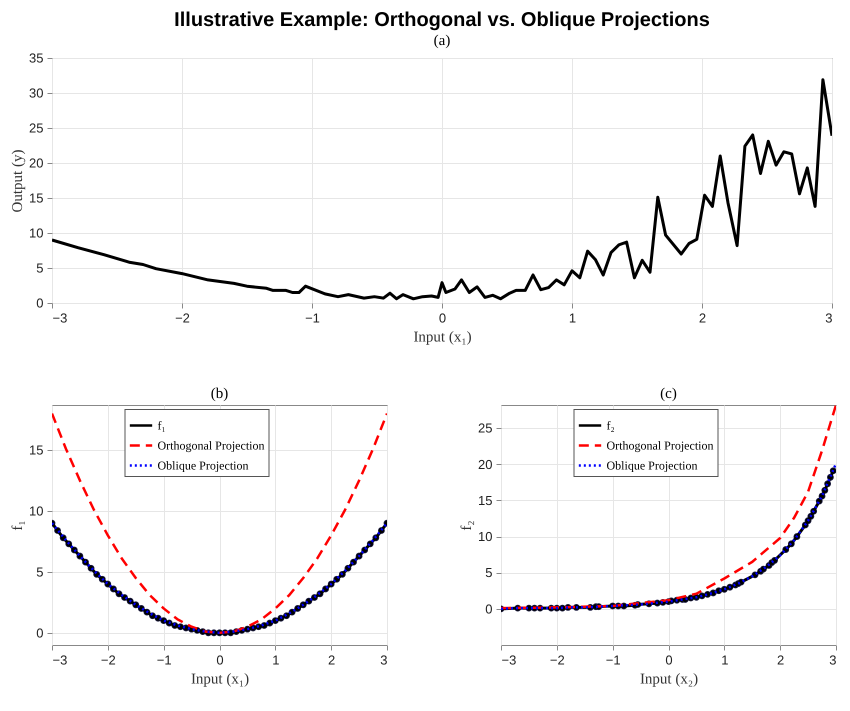 The height and width of the screenshot is (711, 850). What do you see at coordinates (18, 525) in the screenshot?
I see `y-axis-title: f₁` at bounding box center [18, 525].